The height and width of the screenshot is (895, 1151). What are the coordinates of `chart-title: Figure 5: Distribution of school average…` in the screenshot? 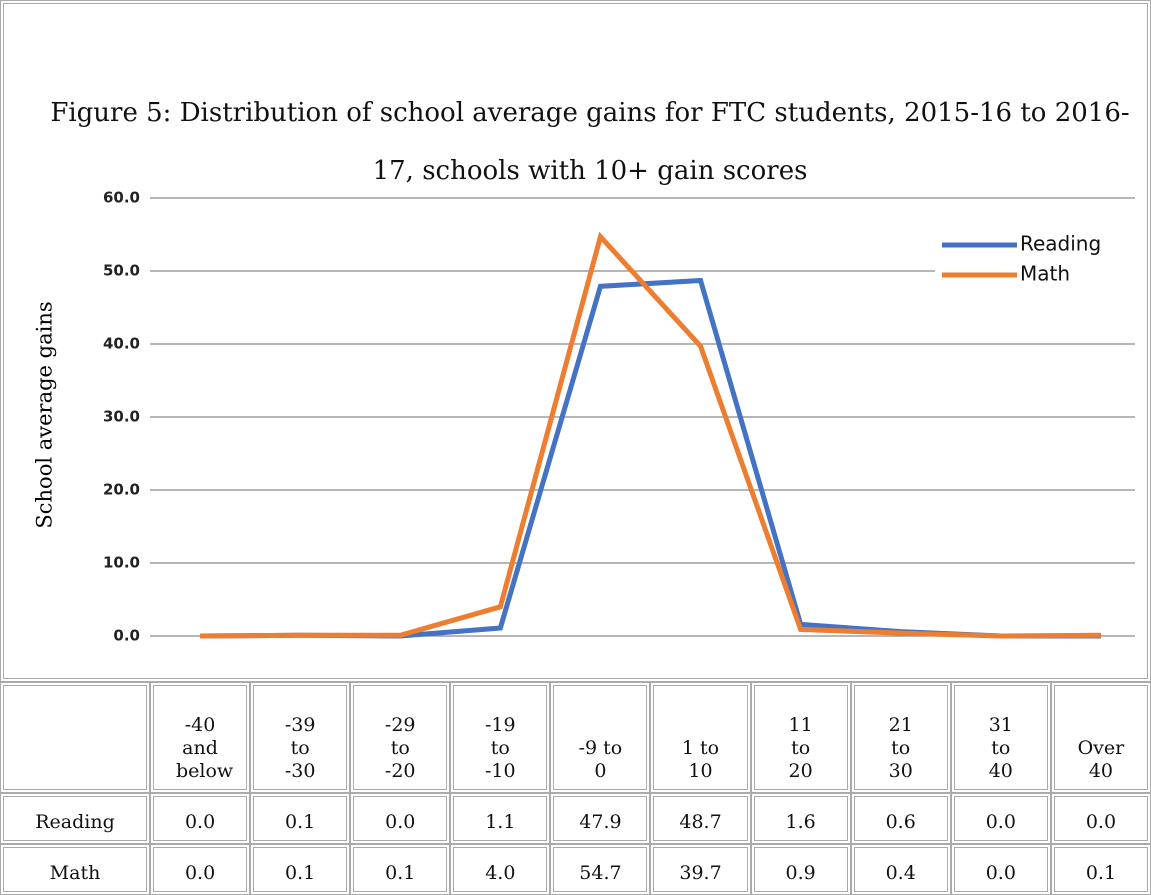 It's located at (590, 142).